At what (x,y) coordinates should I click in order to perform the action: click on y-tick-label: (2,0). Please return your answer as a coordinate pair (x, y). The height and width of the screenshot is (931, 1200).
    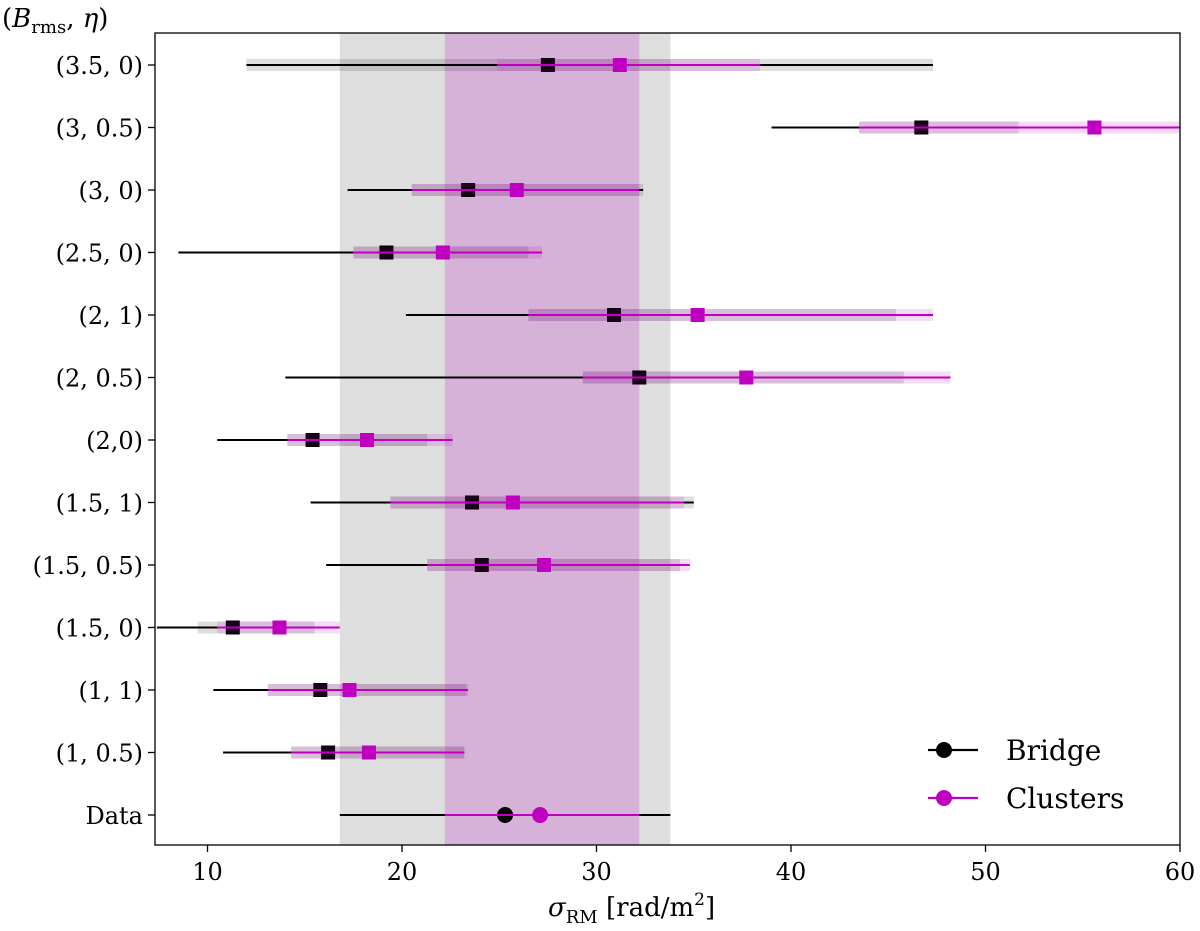
    Looking at the image, I should click on (114, 441).